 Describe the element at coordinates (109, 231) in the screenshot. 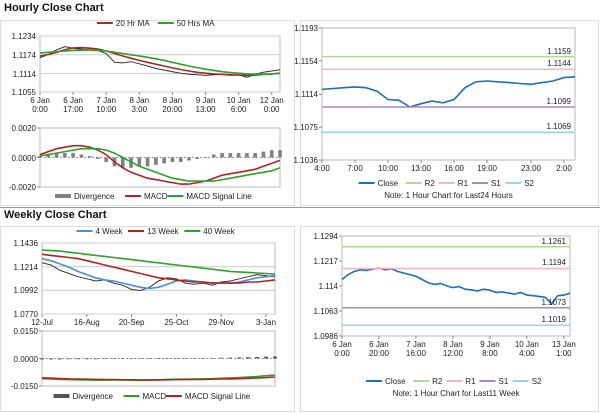

I see `legend-label: 4 Week` at that location.